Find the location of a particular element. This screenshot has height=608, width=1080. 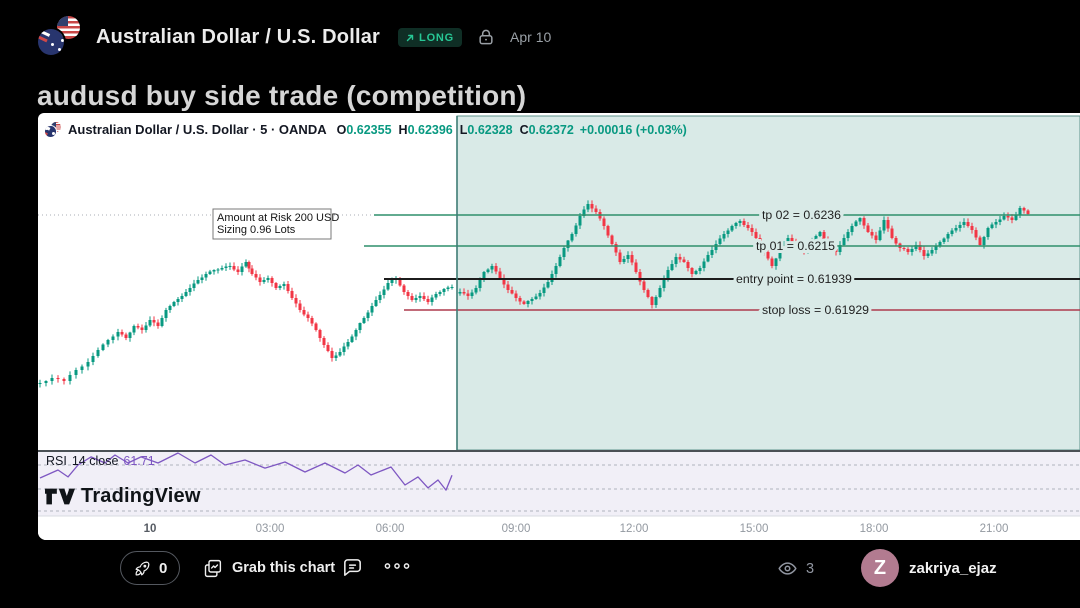

time-axis-label: 15:00 is located at coordinates (754, 529).